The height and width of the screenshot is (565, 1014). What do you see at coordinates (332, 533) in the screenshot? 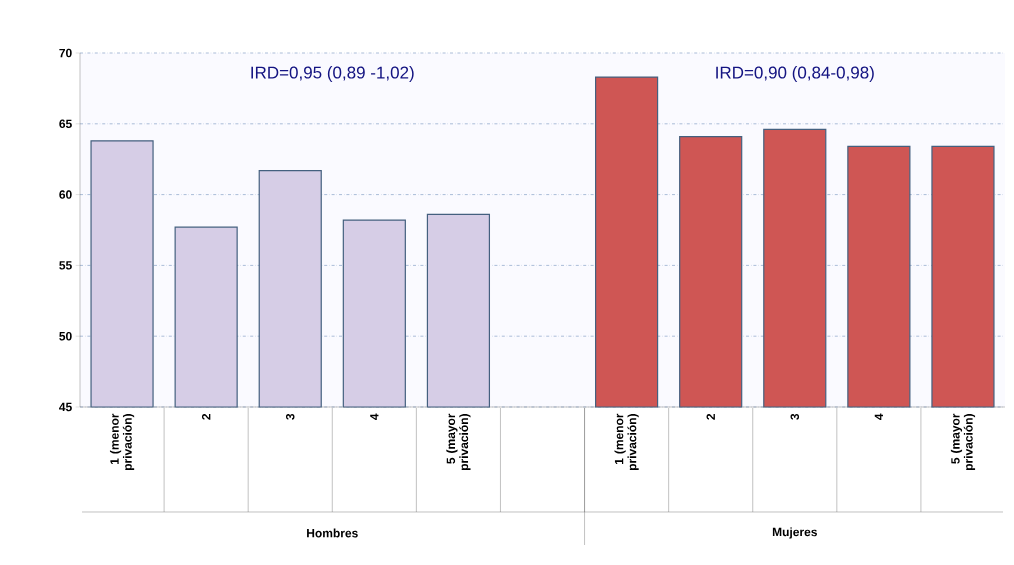
I see `text: Hombres` at bounding box center [332, 533].